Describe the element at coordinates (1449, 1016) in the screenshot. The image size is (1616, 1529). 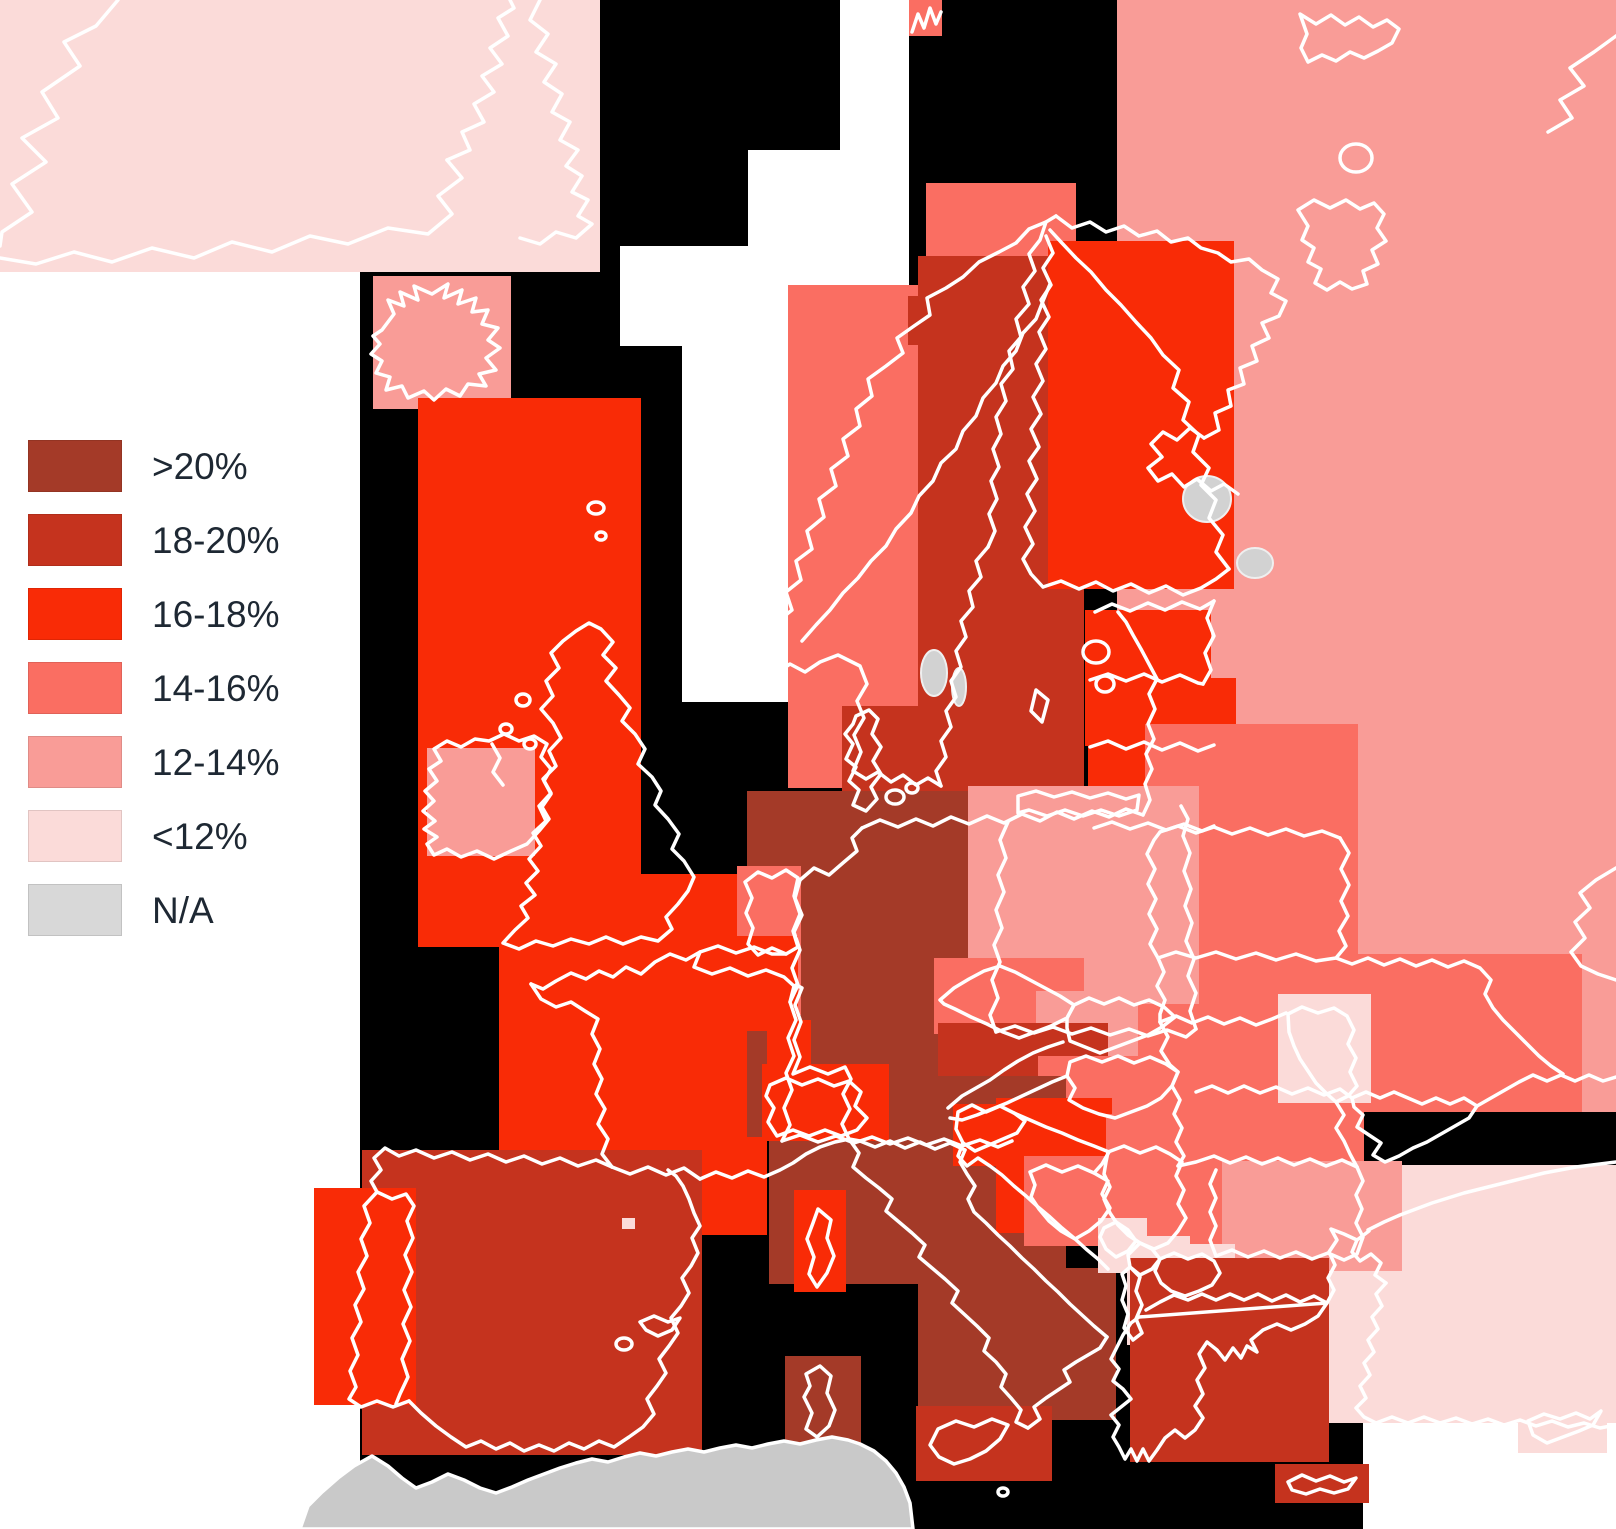
I see `border-ukraine-russia` at that location.